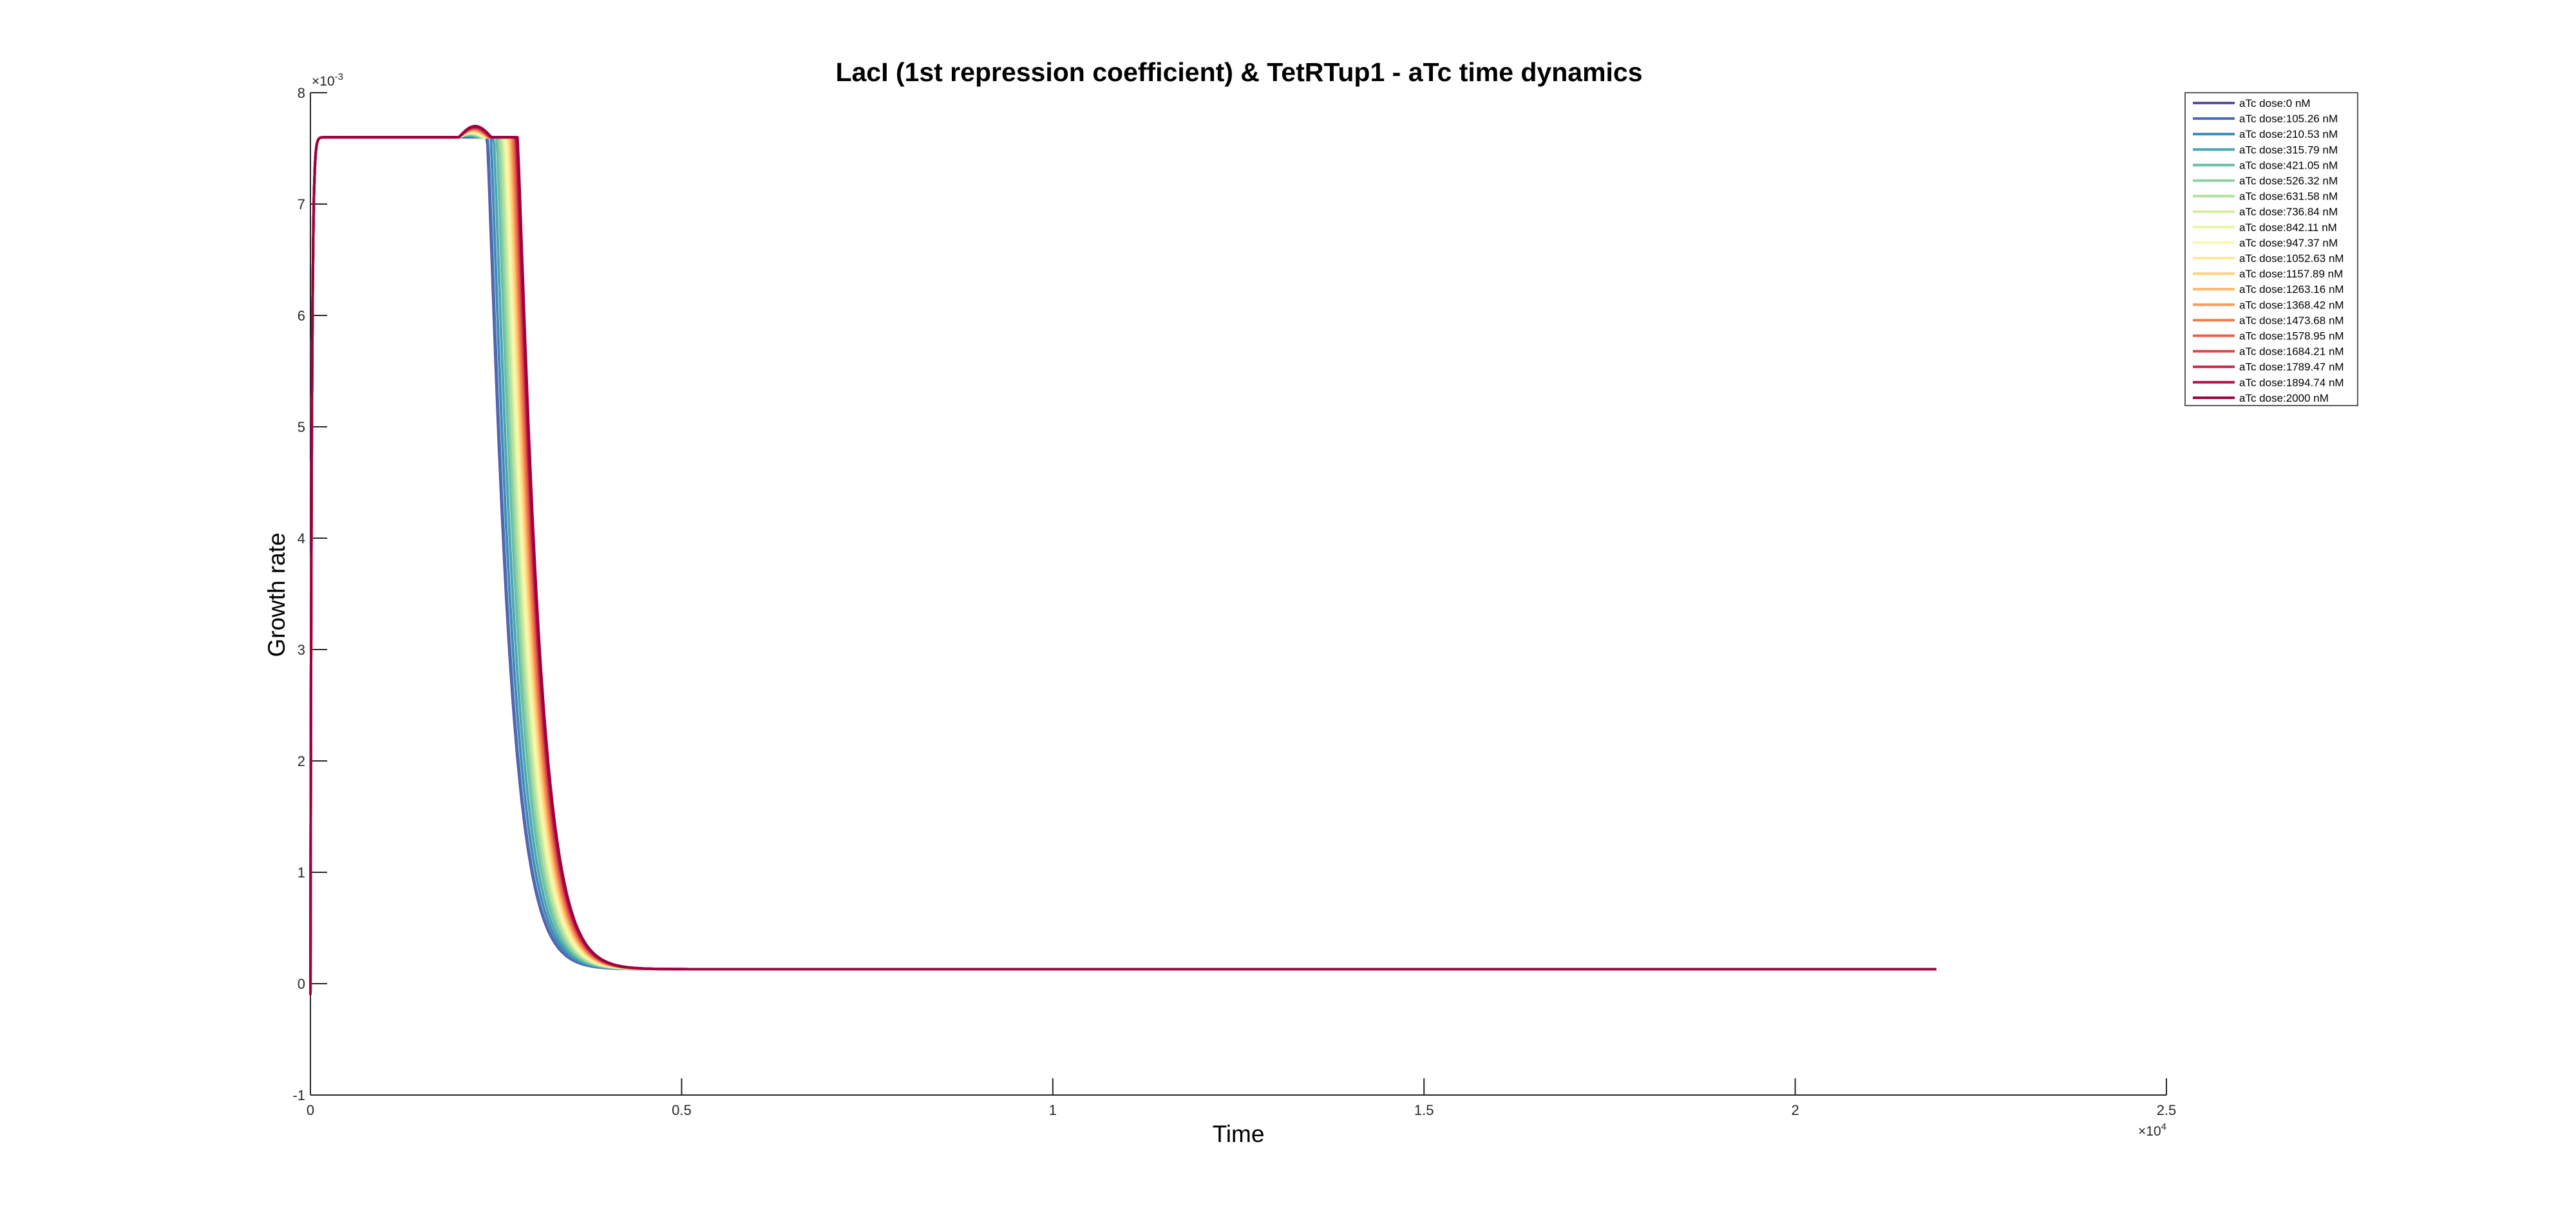 This screenshot has width=2576, height=1227. I want to click on legend-label: aTc dose:1052.63 nM, so click(2291, 258).